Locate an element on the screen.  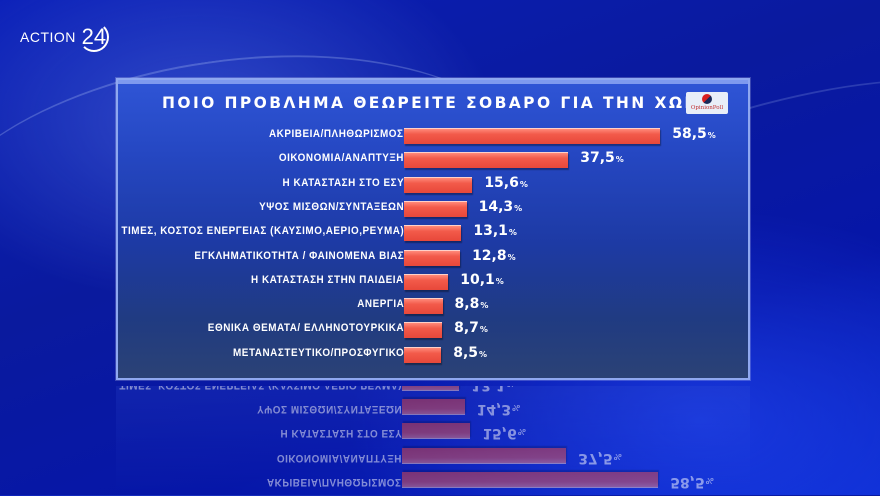
bar-value: 8,8% is located at coordinates (472, 304).